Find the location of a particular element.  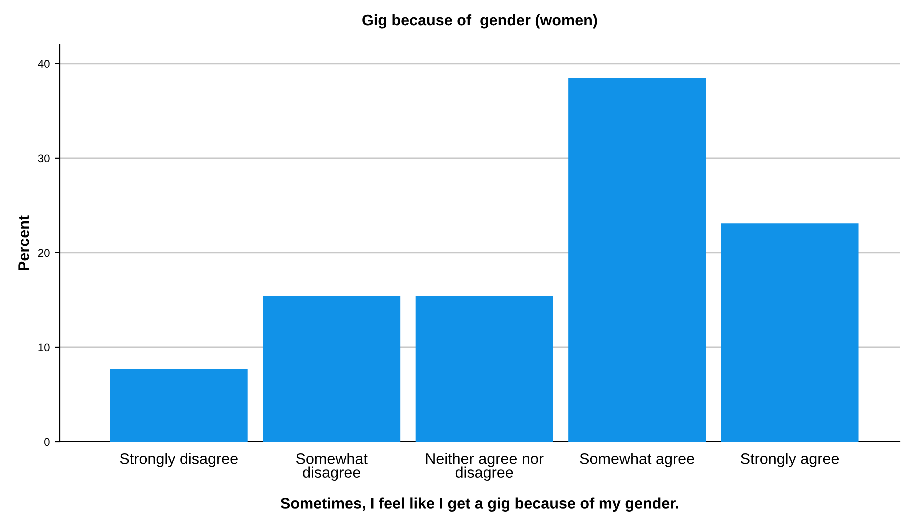

x-axis-title: Sometimes, I feel like I get a gig because of my gender. is located at coordinates (479, 505).